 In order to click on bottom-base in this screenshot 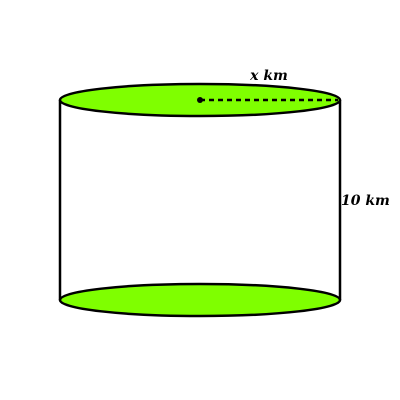, I will do `click(200, 300)`.